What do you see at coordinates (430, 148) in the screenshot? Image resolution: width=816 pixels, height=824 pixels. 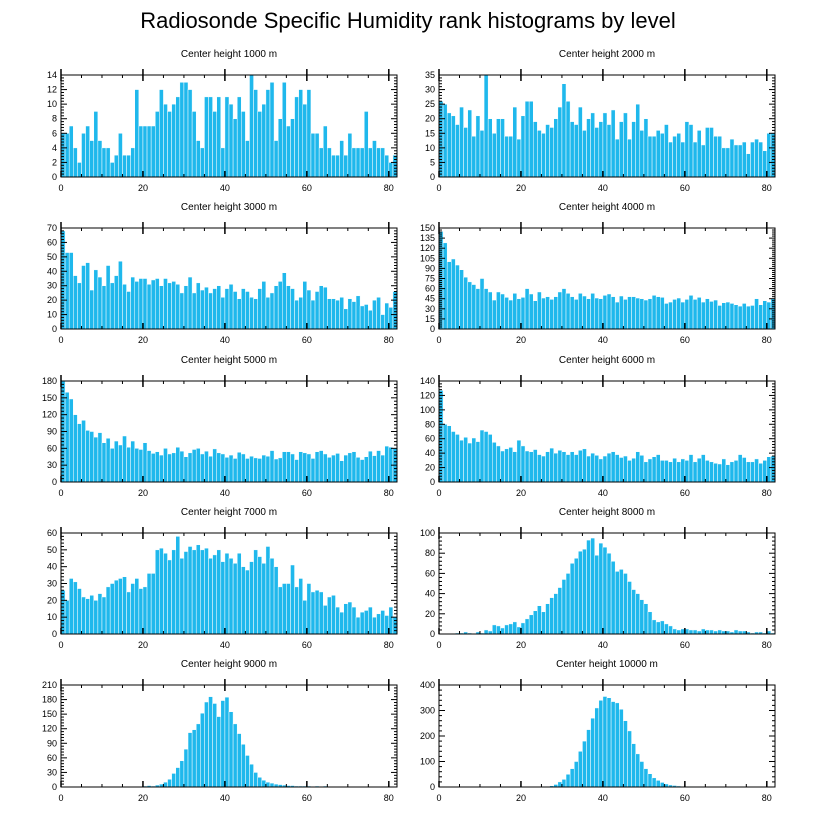 I see `y-tick-label: 10` at bounding box center [430, 148].